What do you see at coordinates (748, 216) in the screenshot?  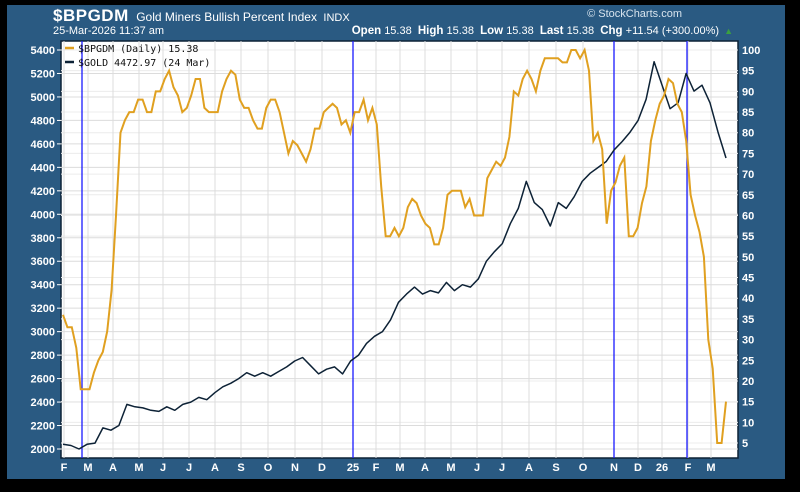 I see `right-tick-label: 60` at bounding box center [748, 216].